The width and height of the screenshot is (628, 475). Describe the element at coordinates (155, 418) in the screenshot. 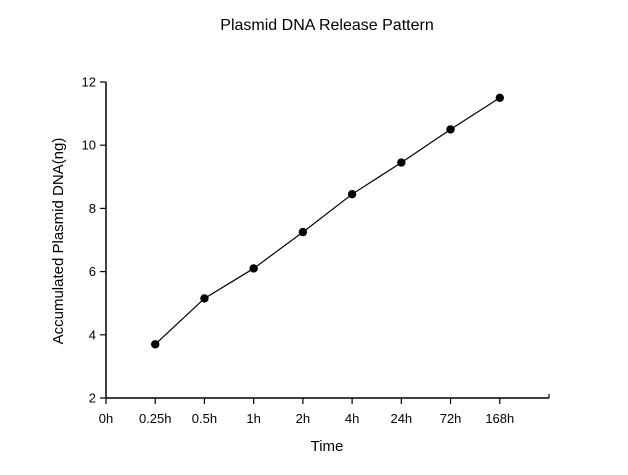

I see `x-tick-label: 0.25h` at that location.